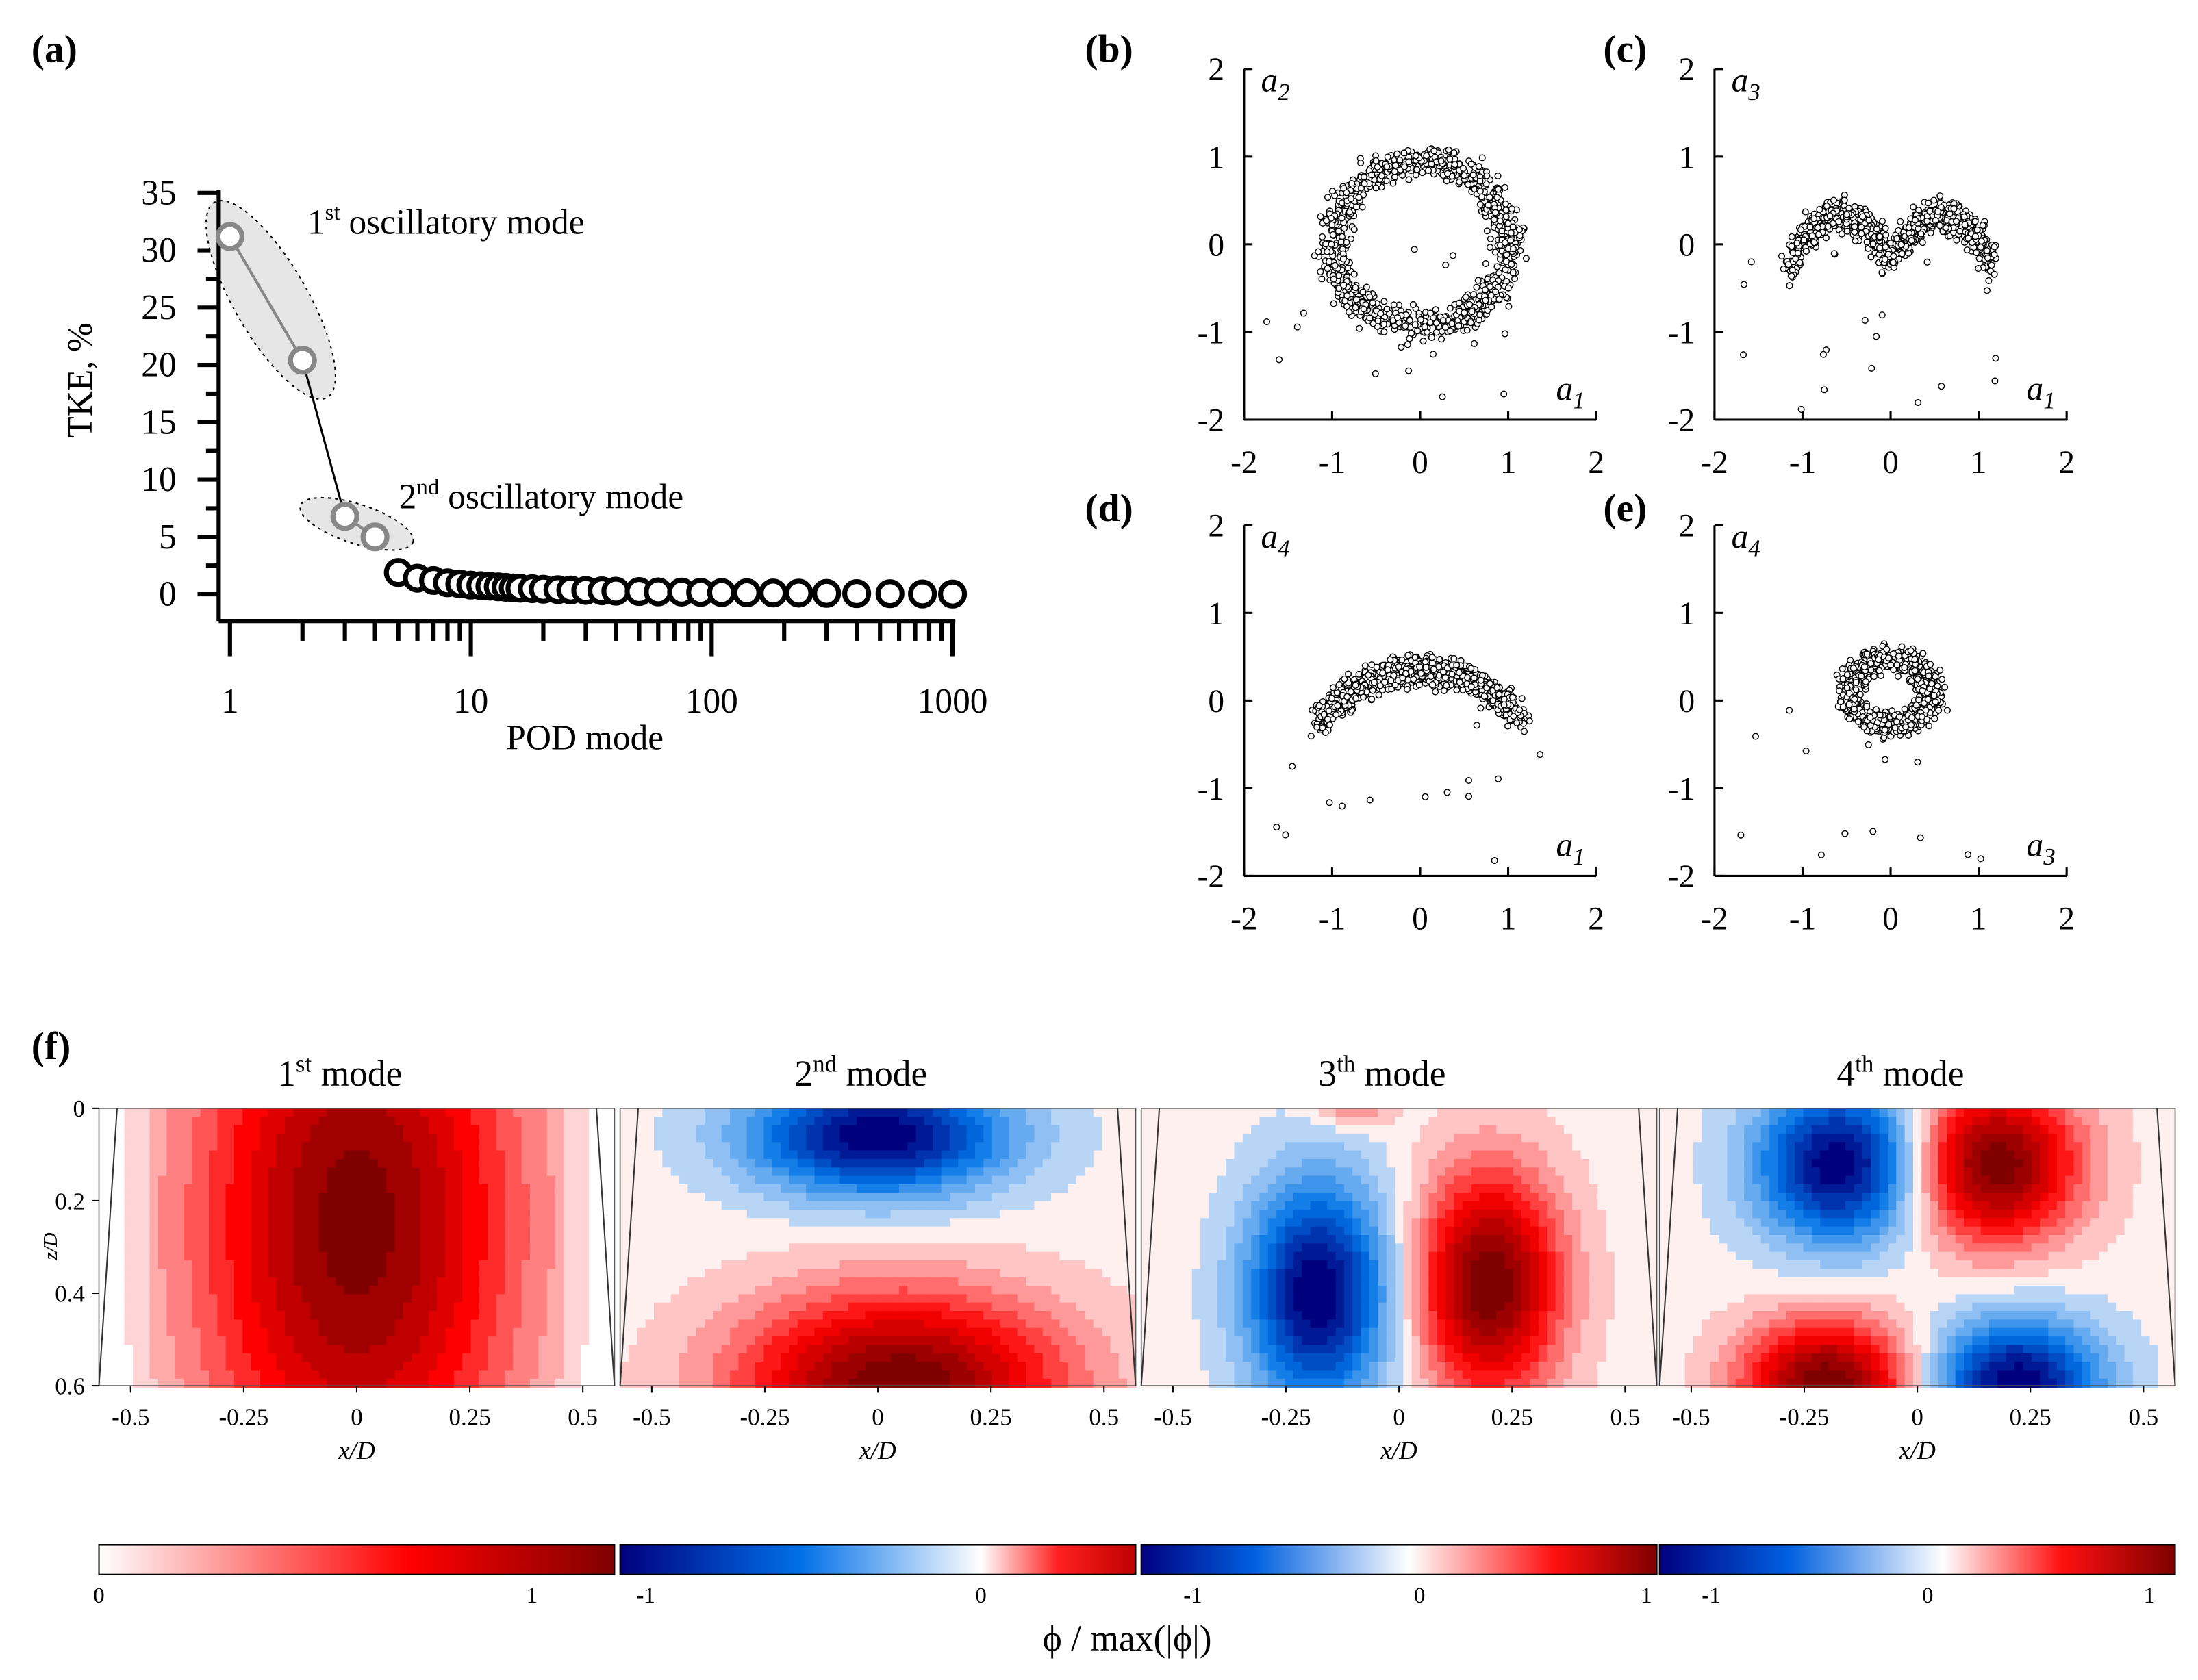  Describe the element at coordinates (168, 537) in the screenshot. I see `y-tick-label: 5` at that location.